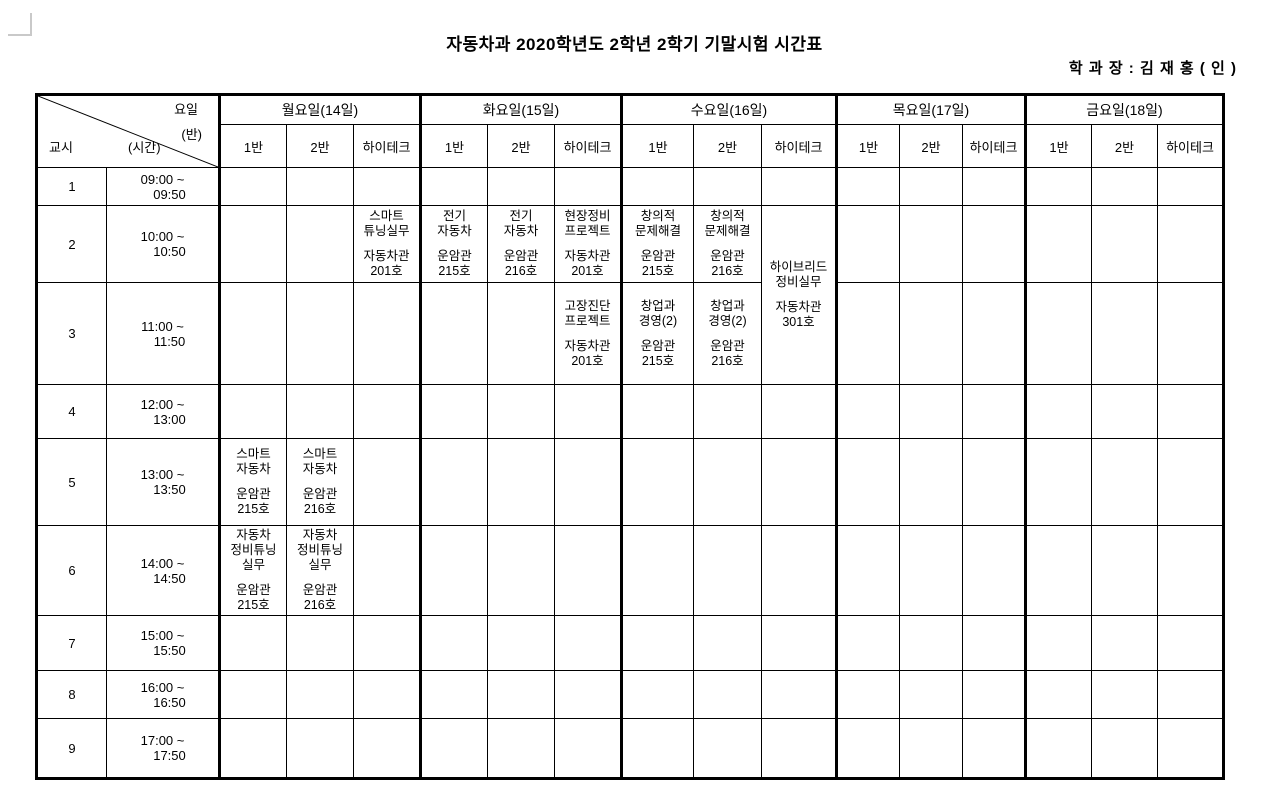  What do you see at coordinates (453, 146) in the screenshot?
I see `class-header-tue-1ban: 1반` at bounding box center [453, 146].